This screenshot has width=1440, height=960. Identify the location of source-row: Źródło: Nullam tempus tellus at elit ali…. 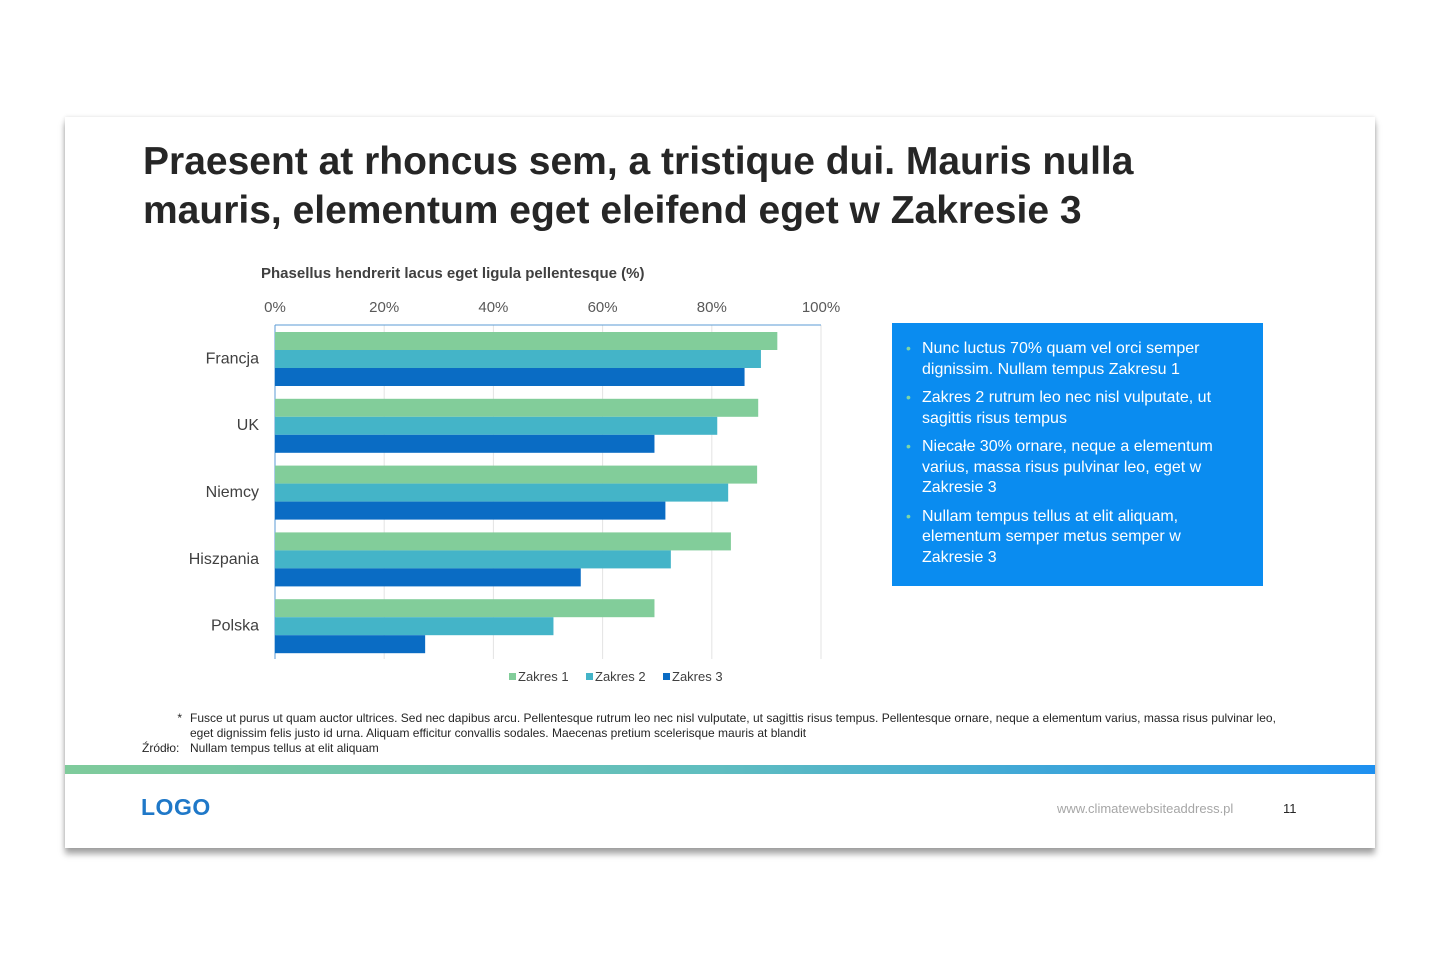
(722, 748).